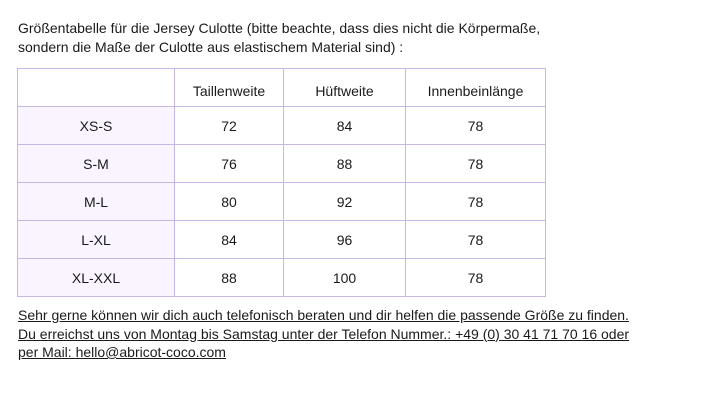 This screenshot has width=717, height=419. I want to click on size-cell: M-L, so click(96, 201).